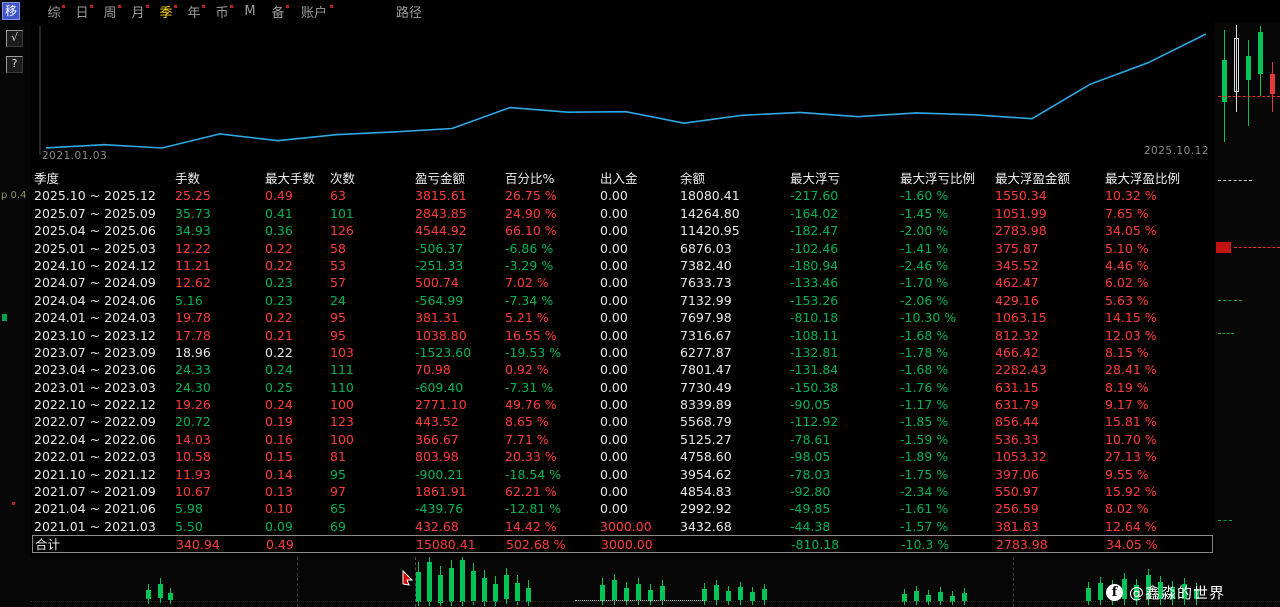 Image resolution: width=1280 pixels, height=607 pixels. Describe the element at coordinates (693, 178) in the screenshot. I see `column-header: 余额` at that location.